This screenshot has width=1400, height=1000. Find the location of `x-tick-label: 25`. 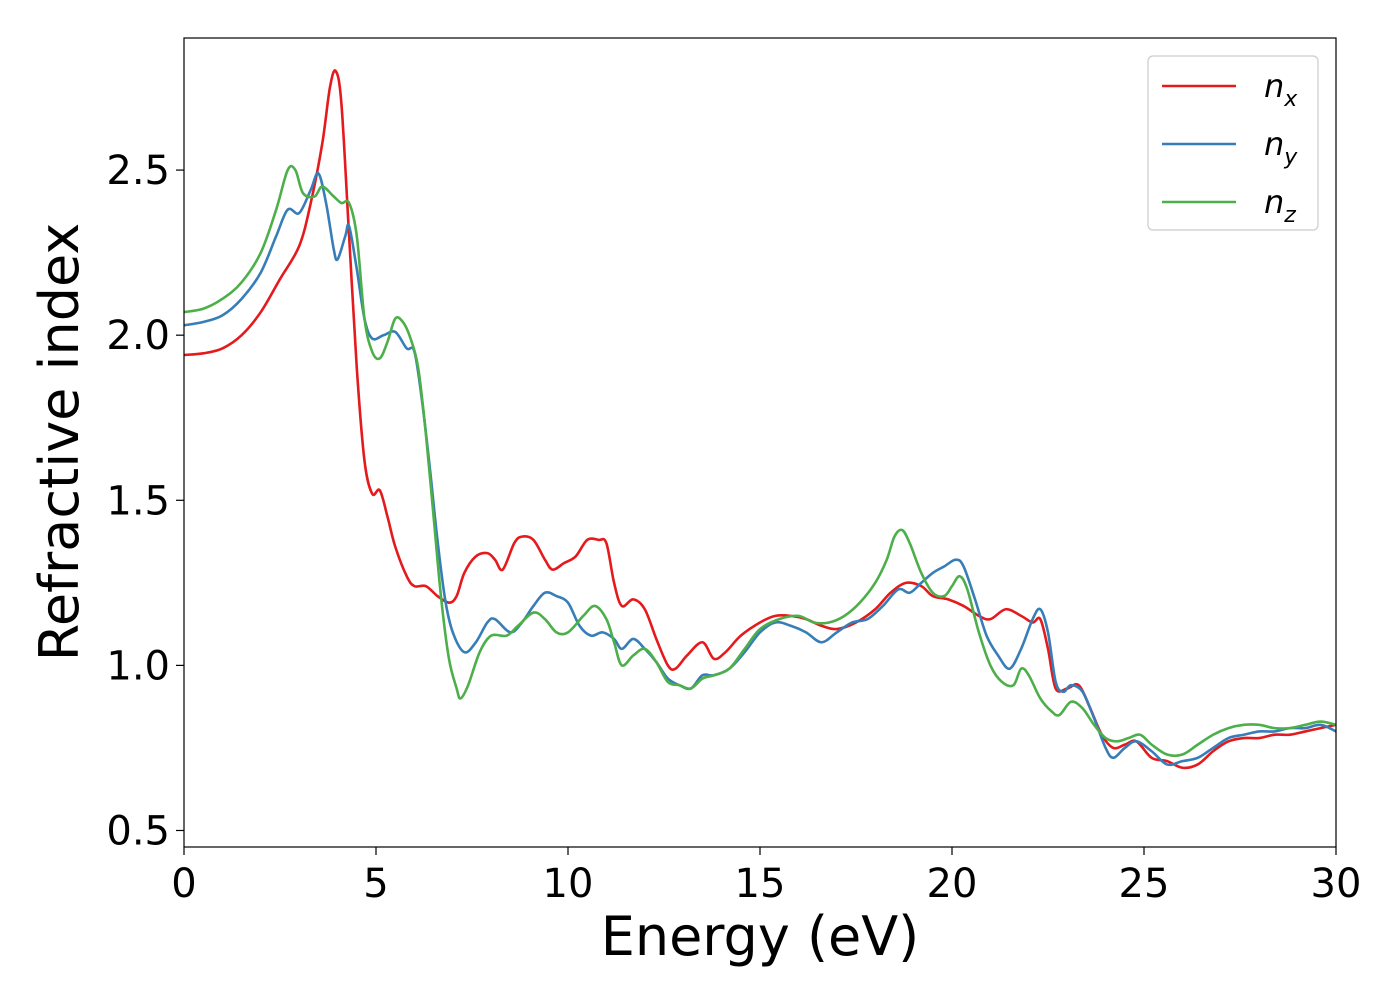

x-tick-label: 25 is located at coordinates (1144, 884).